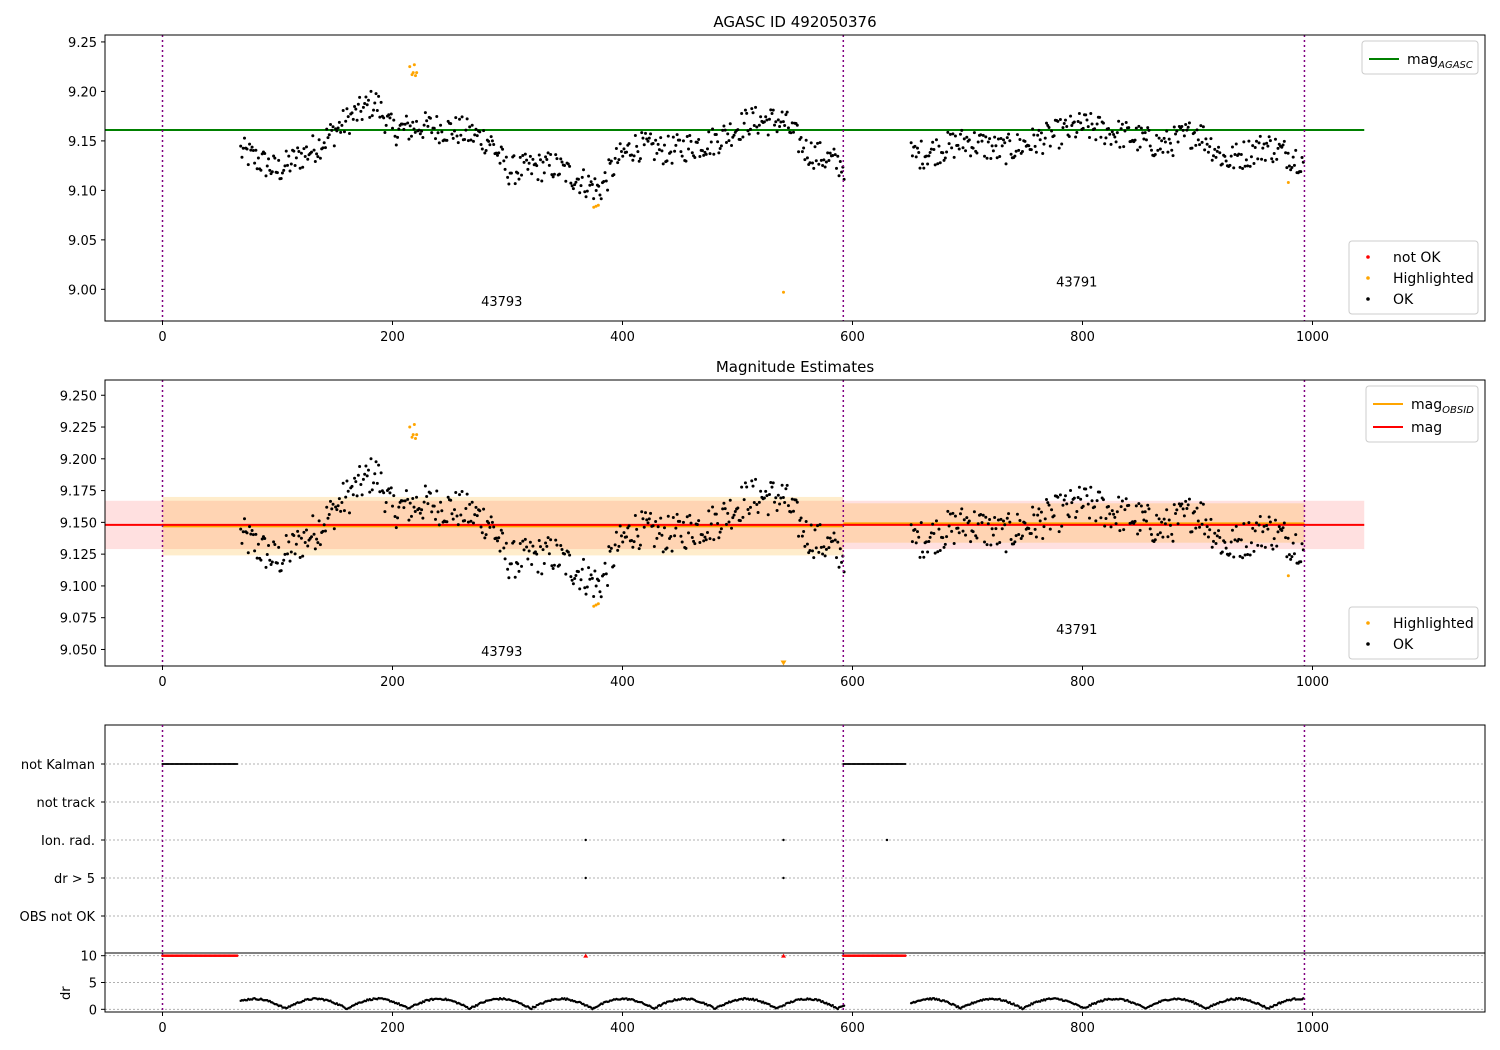  I want to click on top-legend-point-label: OK, so click(1403, 300).